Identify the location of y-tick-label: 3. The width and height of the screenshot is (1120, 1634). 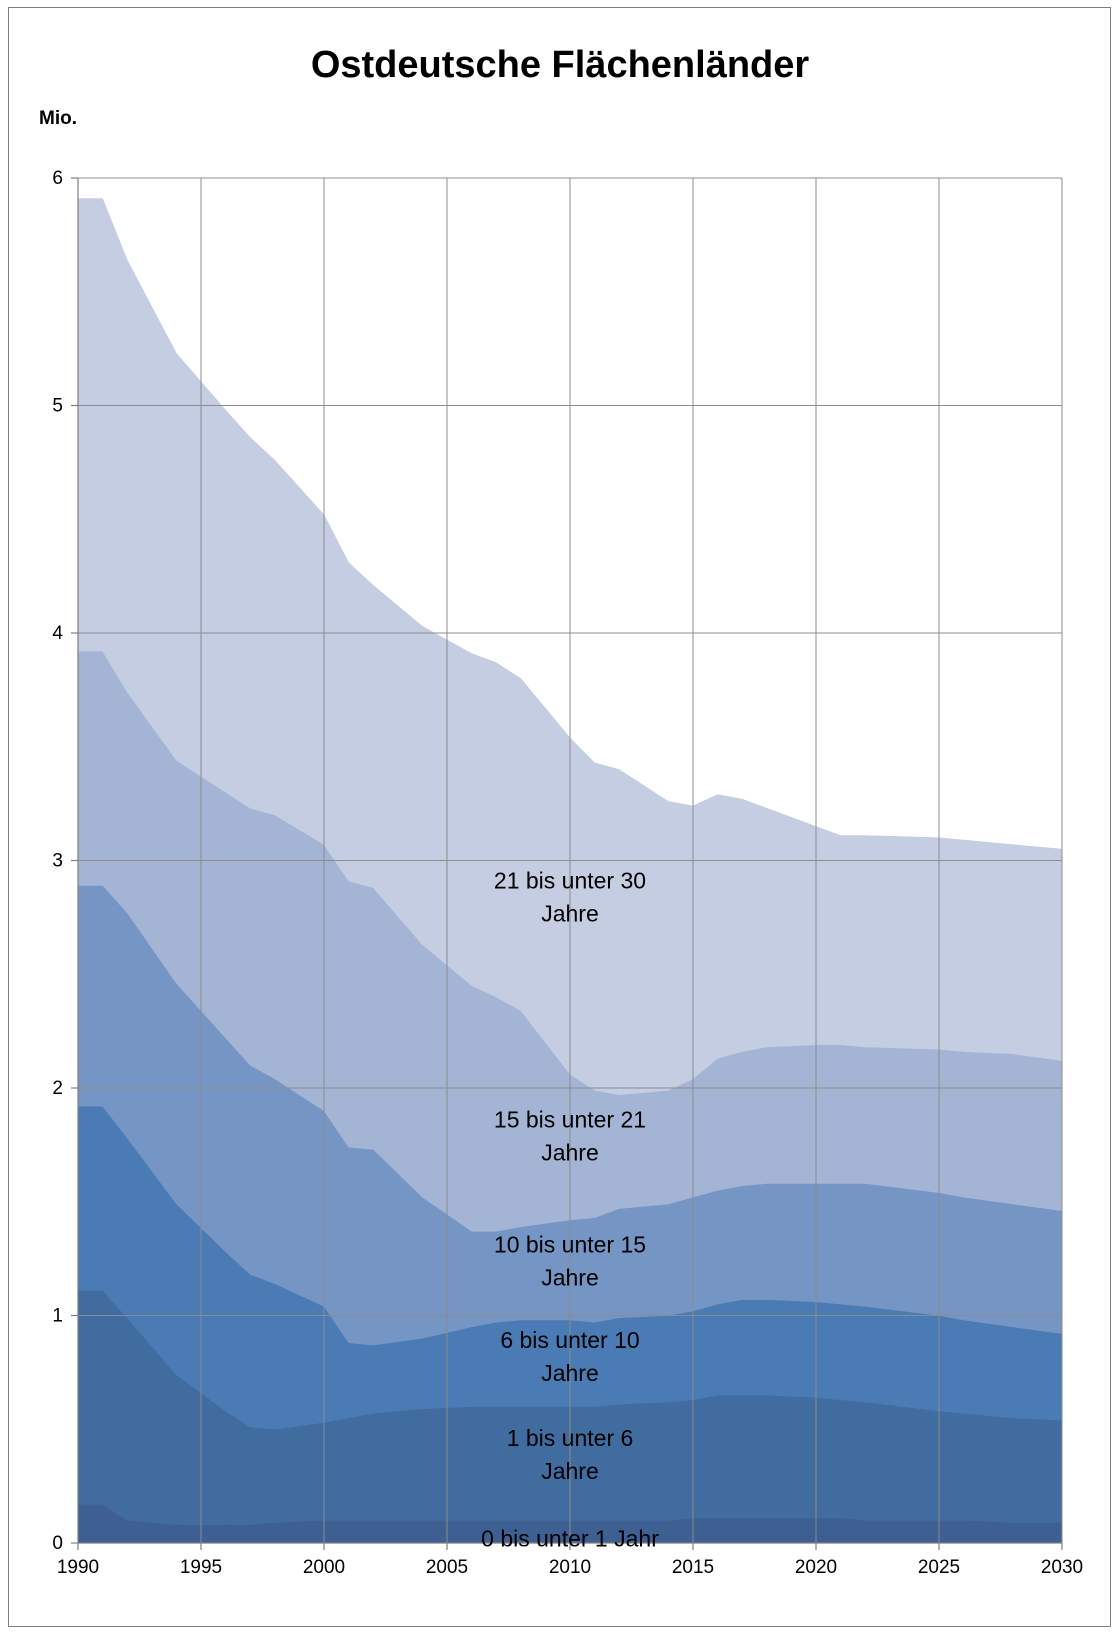
(57, 861).